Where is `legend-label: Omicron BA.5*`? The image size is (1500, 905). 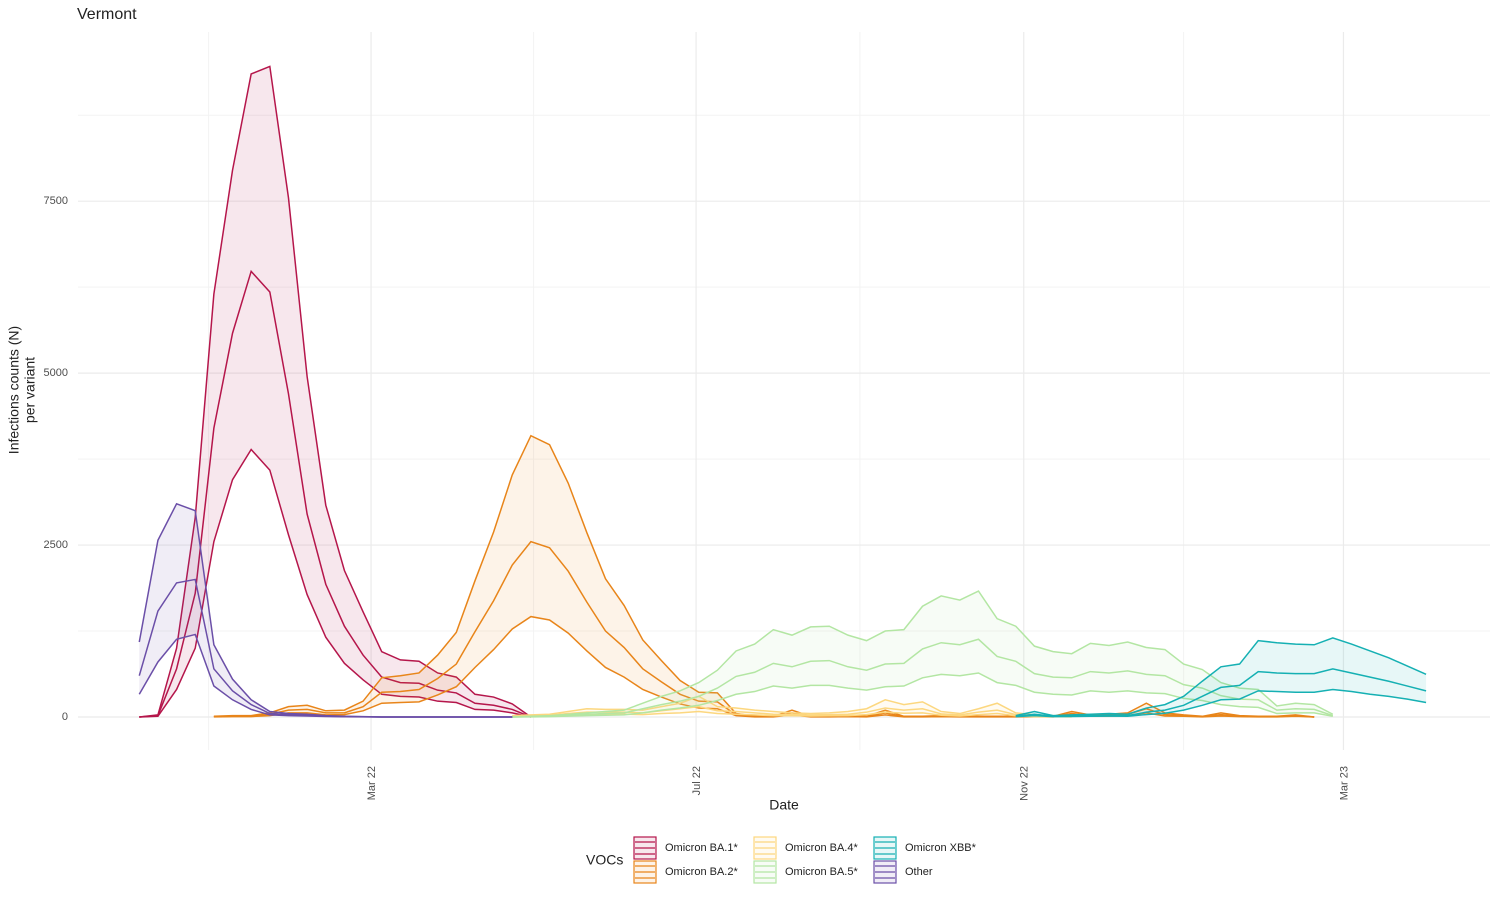 legend-label: Omicron BA.5* is located at coordinates (821, 872).